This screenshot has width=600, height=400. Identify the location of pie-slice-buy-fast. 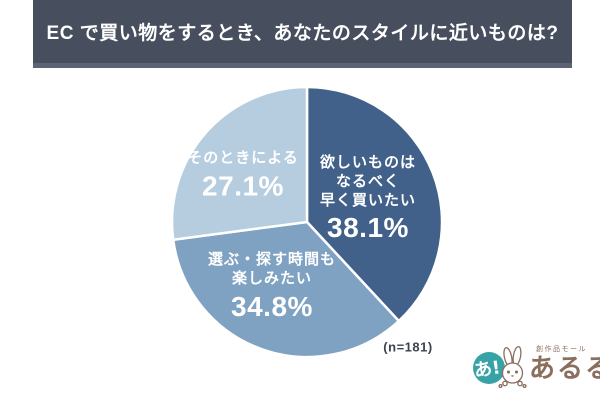
(374, 204).